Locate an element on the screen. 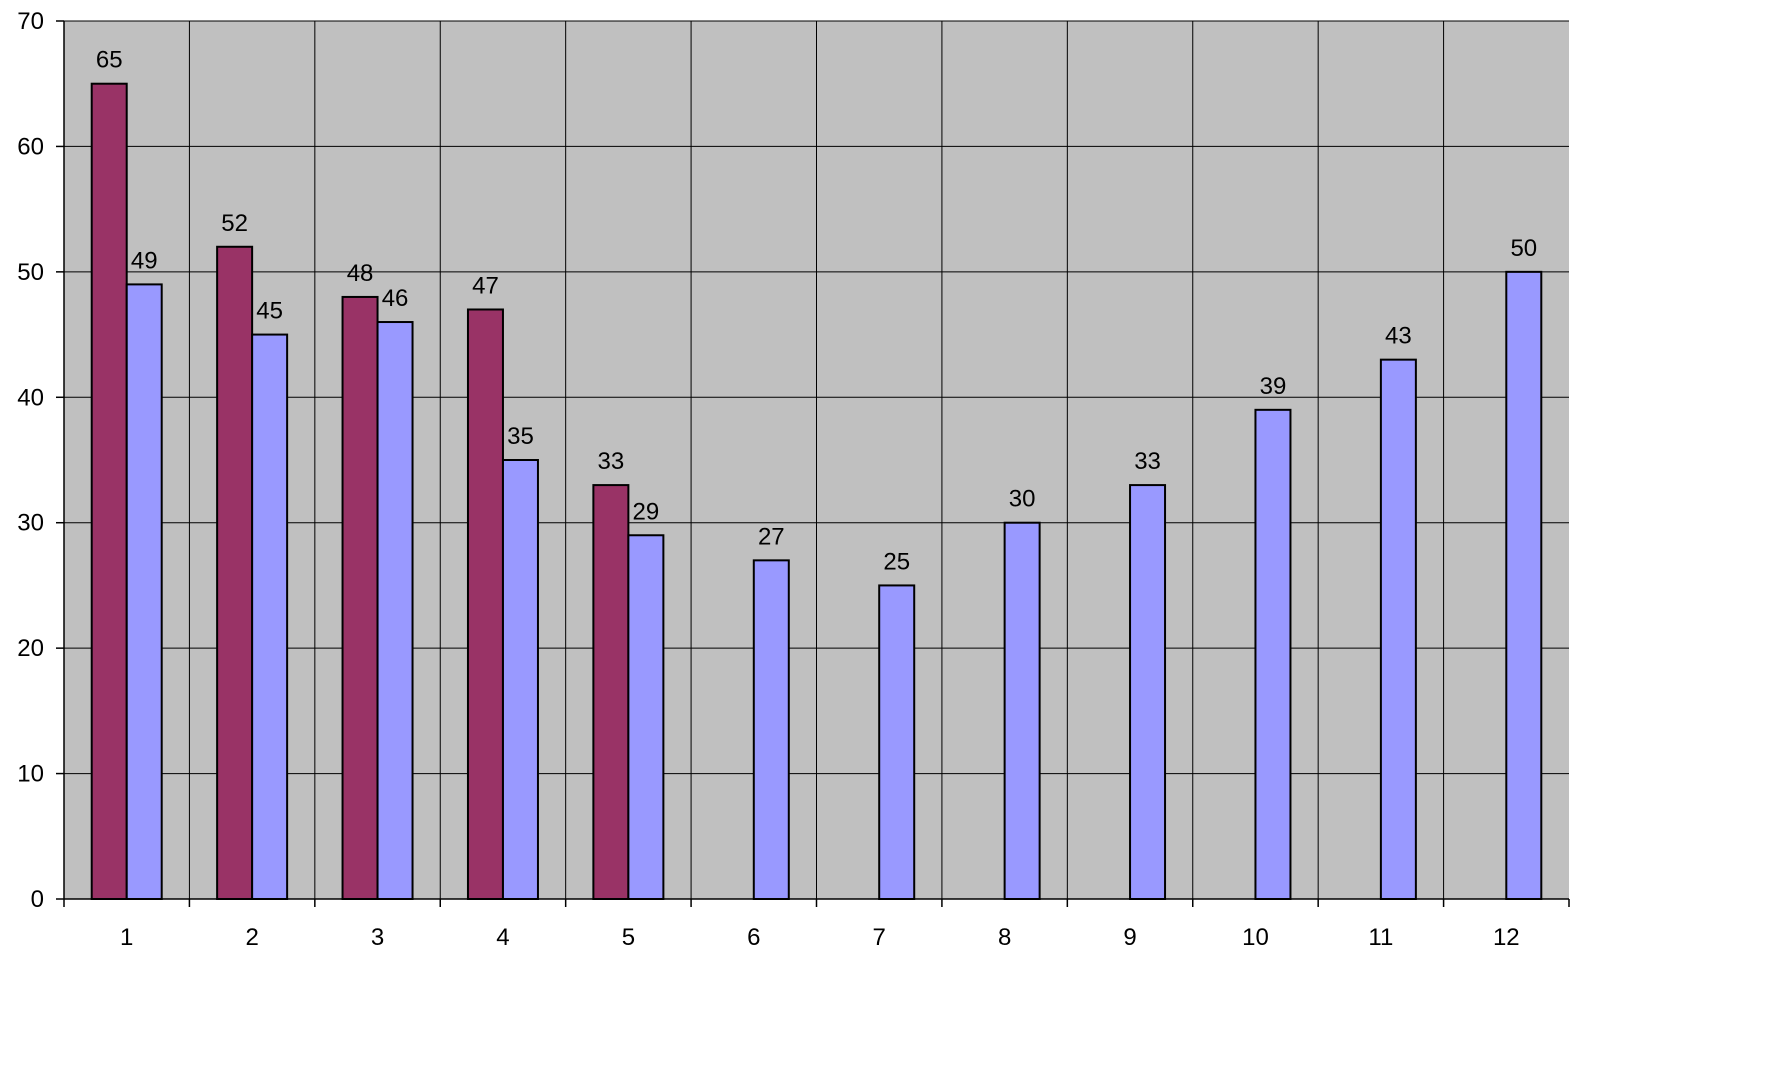  data-label: 46 is located at coordinates (395, 298).